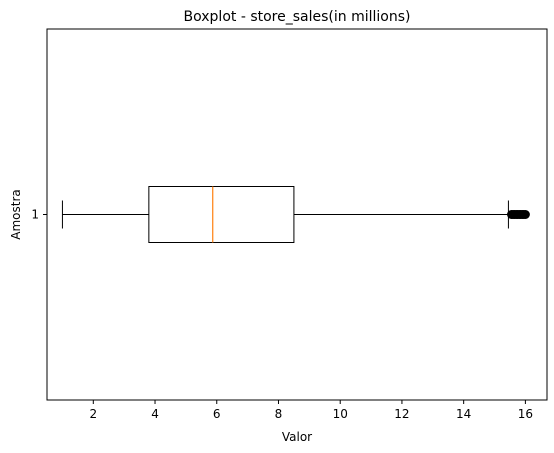  I want to click on x-tick-label: 14, so click(463, 414).